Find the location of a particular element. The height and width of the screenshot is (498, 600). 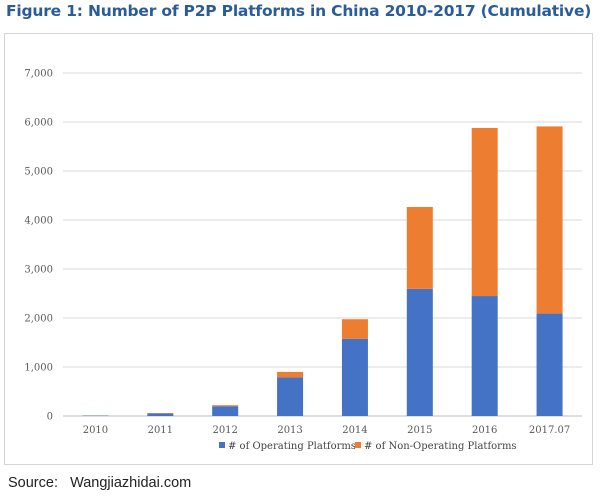

legend-label-non-operating: # of Non-Operating Platforms is located at coordinates (440, 446).